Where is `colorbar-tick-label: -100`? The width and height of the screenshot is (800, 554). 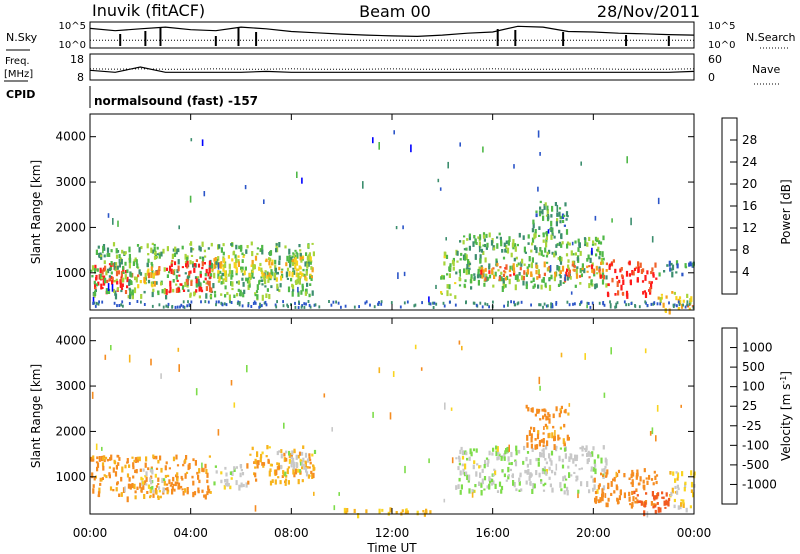 colorbar-tick-label: -100 is located at coordinates (755, 445).